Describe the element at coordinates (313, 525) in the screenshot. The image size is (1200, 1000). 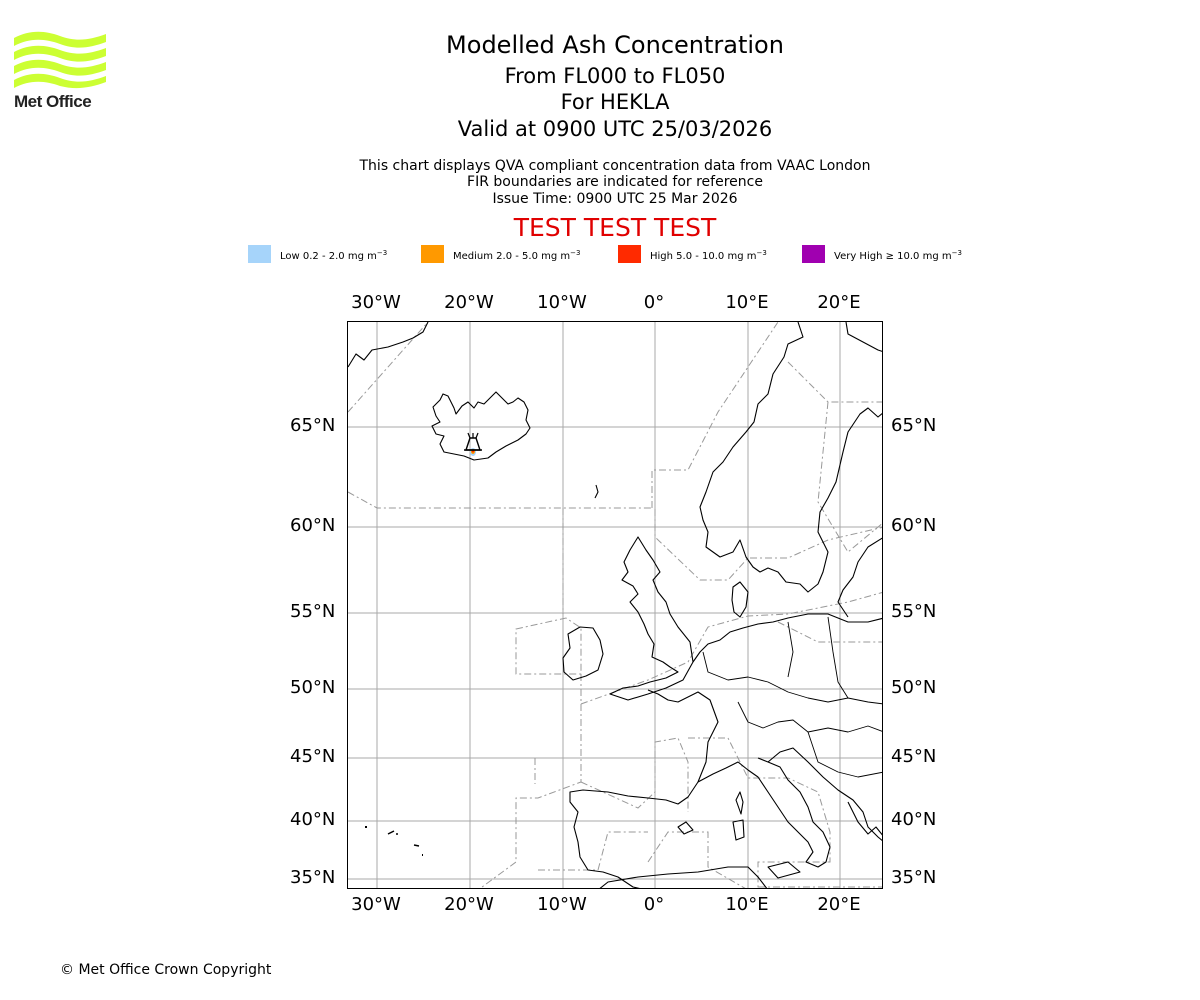
I see `lat-tick-left: 60°N` at that location.